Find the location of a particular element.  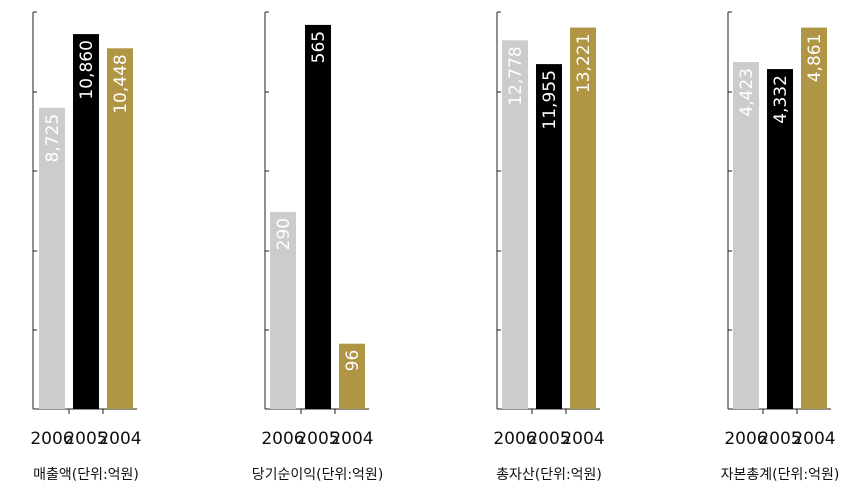

bar-value-label: 8,725 is located at coordinates (53, 138).